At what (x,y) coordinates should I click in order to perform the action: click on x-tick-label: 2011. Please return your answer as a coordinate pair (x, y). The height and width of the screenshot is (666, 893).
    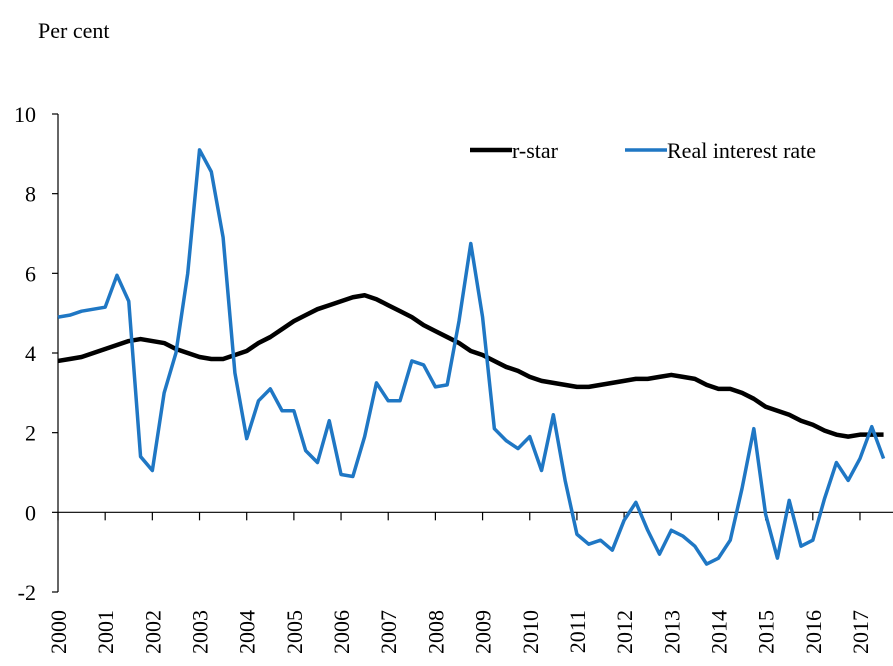
    Looking at the image, I should click on (577, 631).